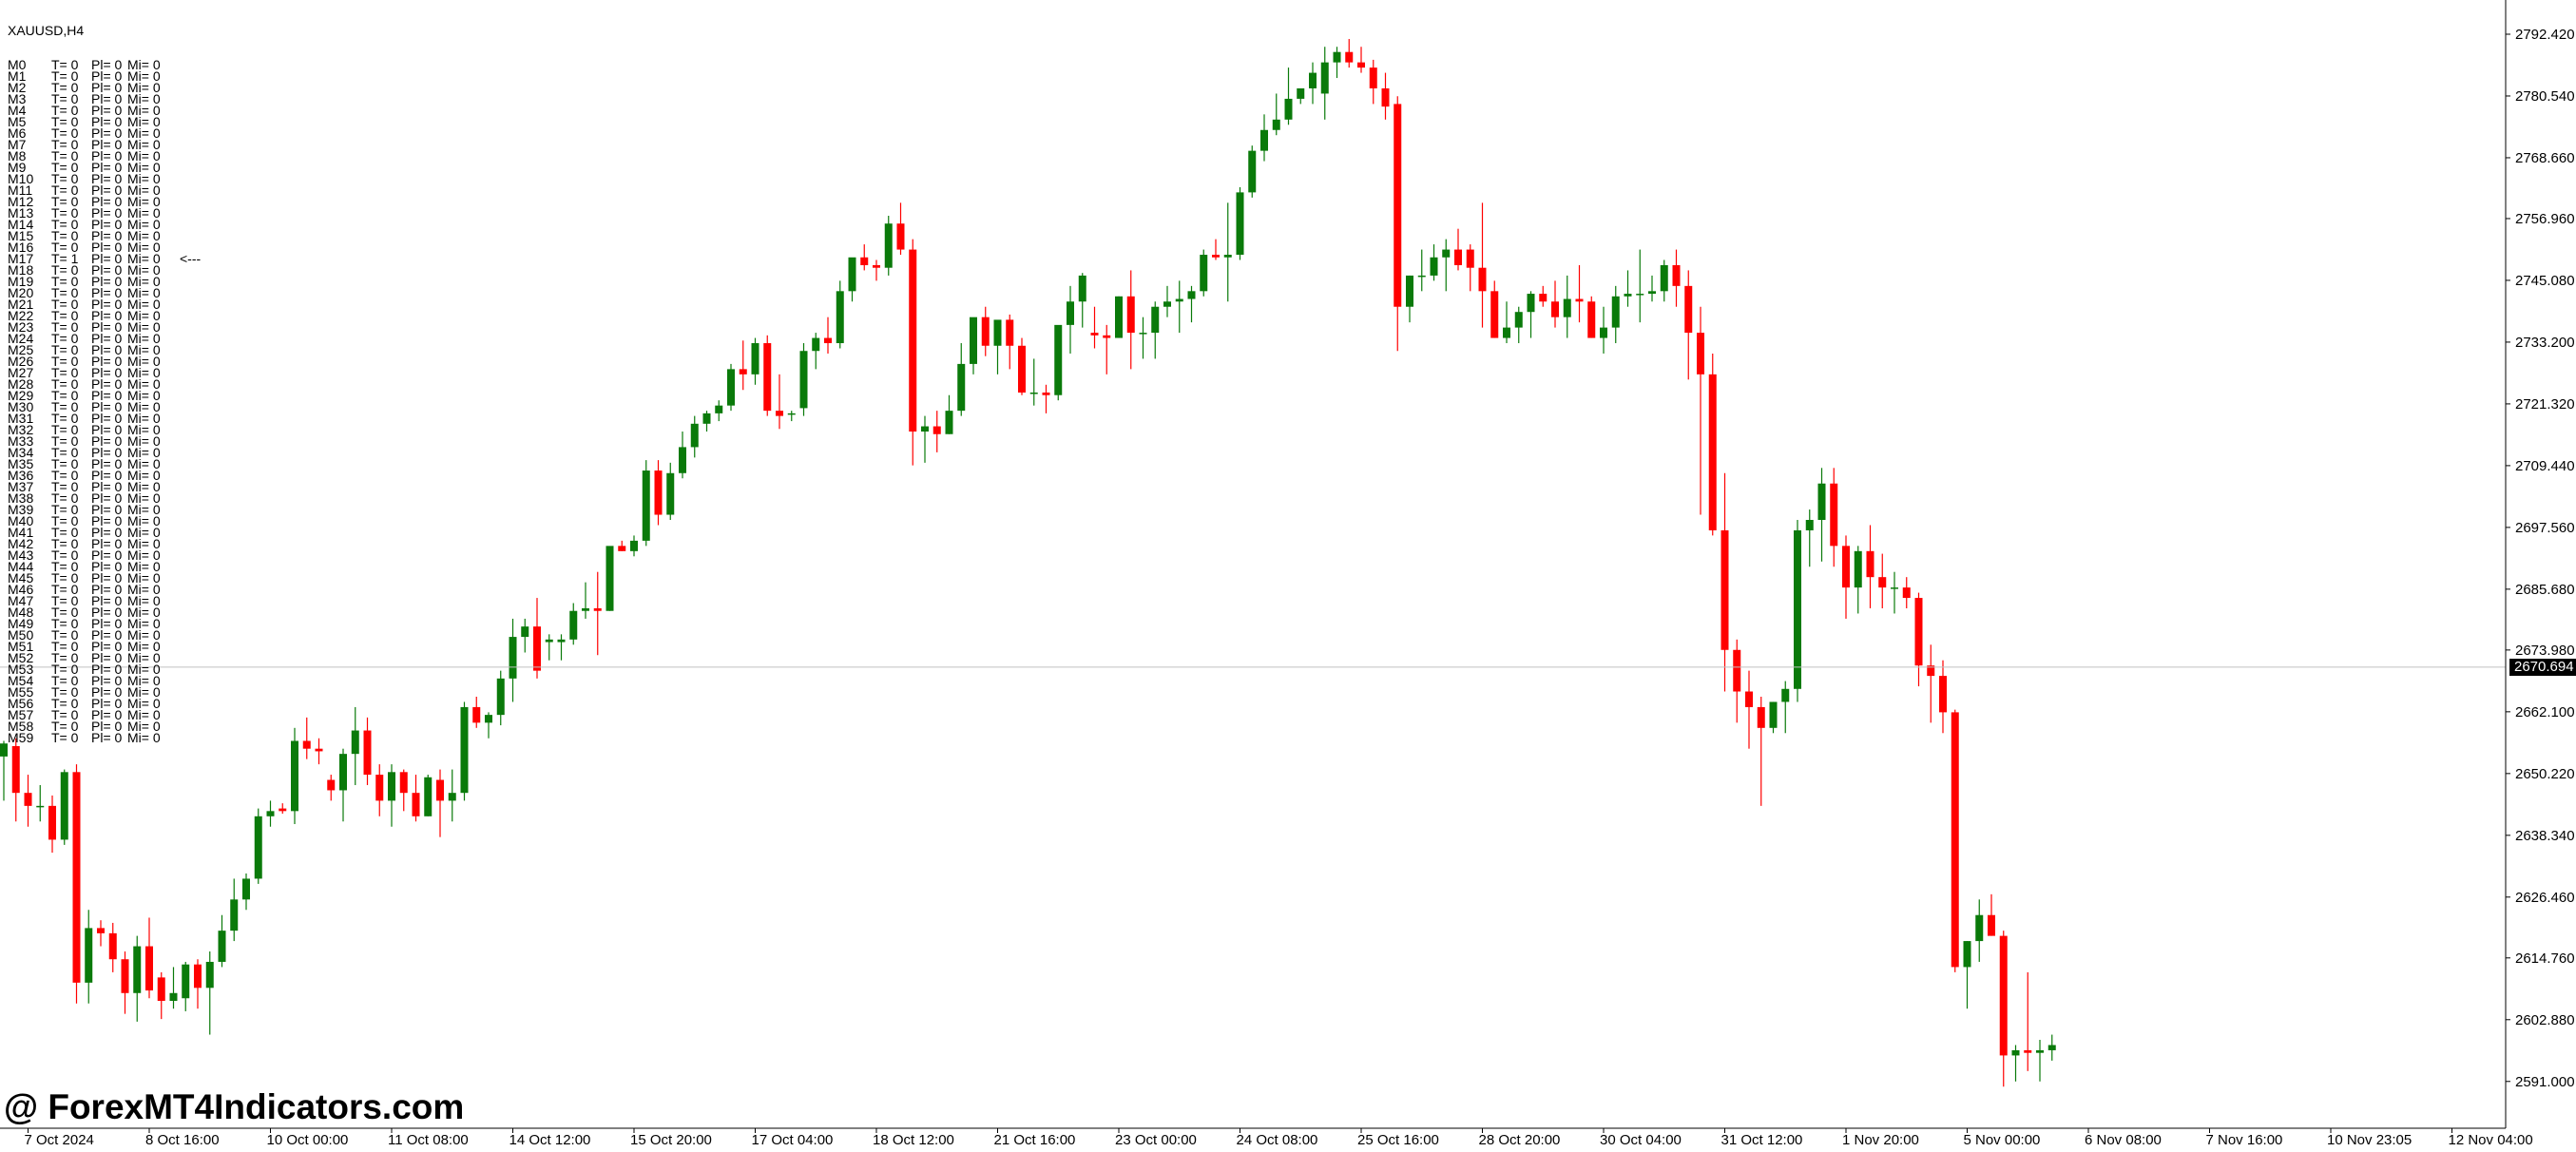  Describe the element at coordinates (17, 133) in the screenshot. I see `info-row-label: M6` at that location.